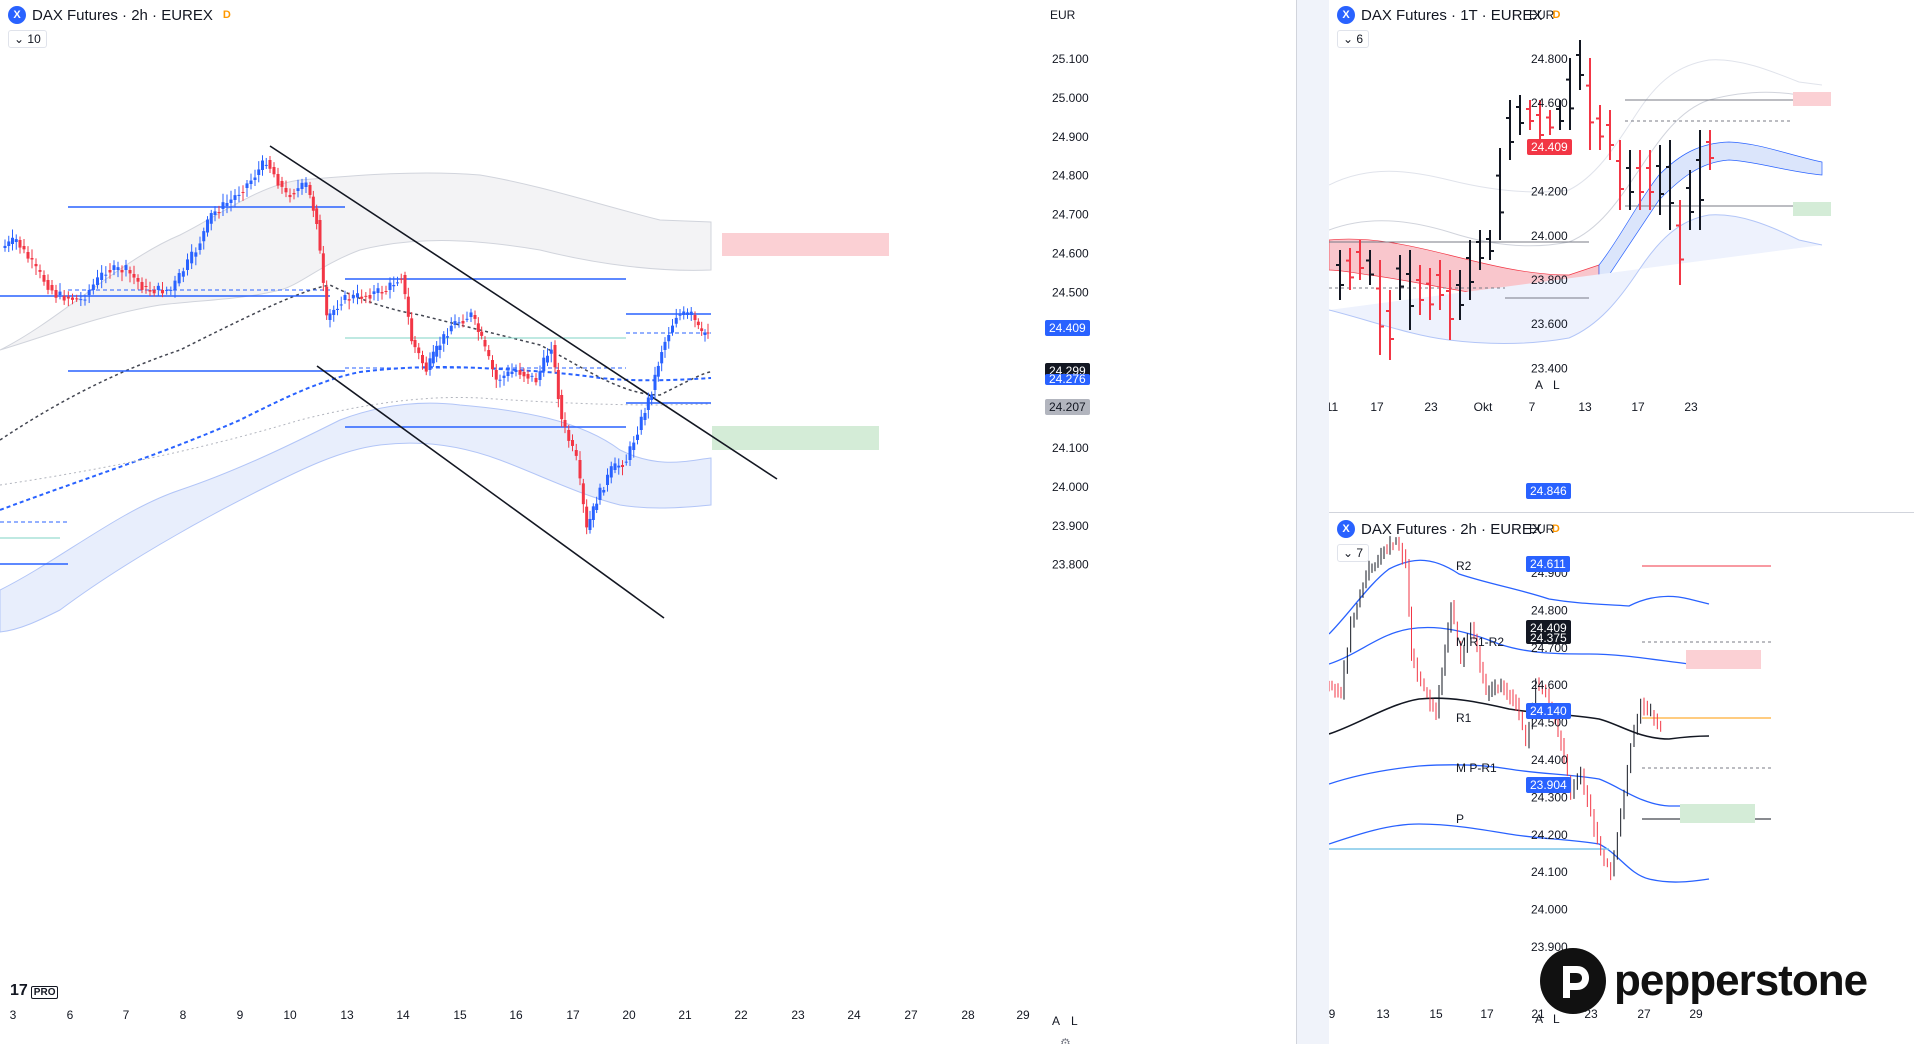  What do you see at coordinates (516, 1015) in the screenshot?
I see `time-tick-label: 16` at bounding box center [516, 1015].